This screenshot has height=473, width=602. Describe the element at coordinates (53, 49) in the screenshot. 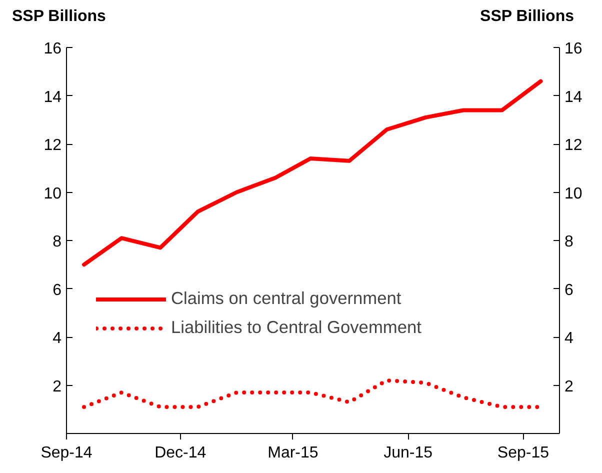

I see `y-tick-label: 16` at that location.